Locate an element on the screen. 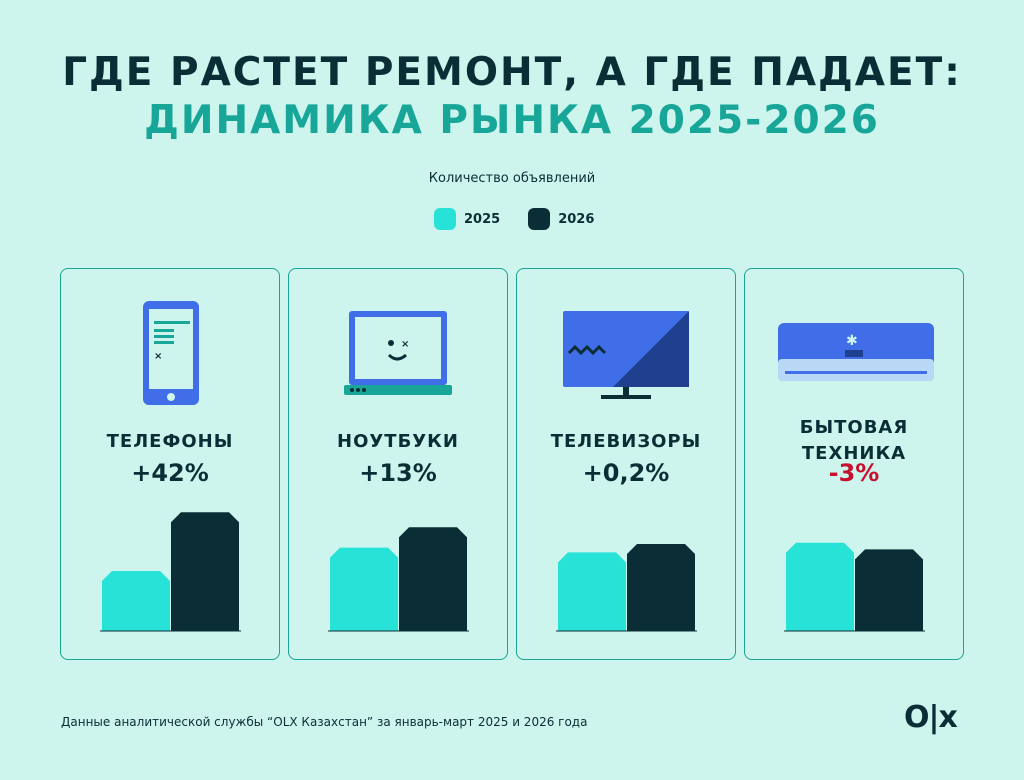 The height and width of the screenshot is (780, 1024). chart-subtitle: Количество объявлений is located at coordinates (512, 178).